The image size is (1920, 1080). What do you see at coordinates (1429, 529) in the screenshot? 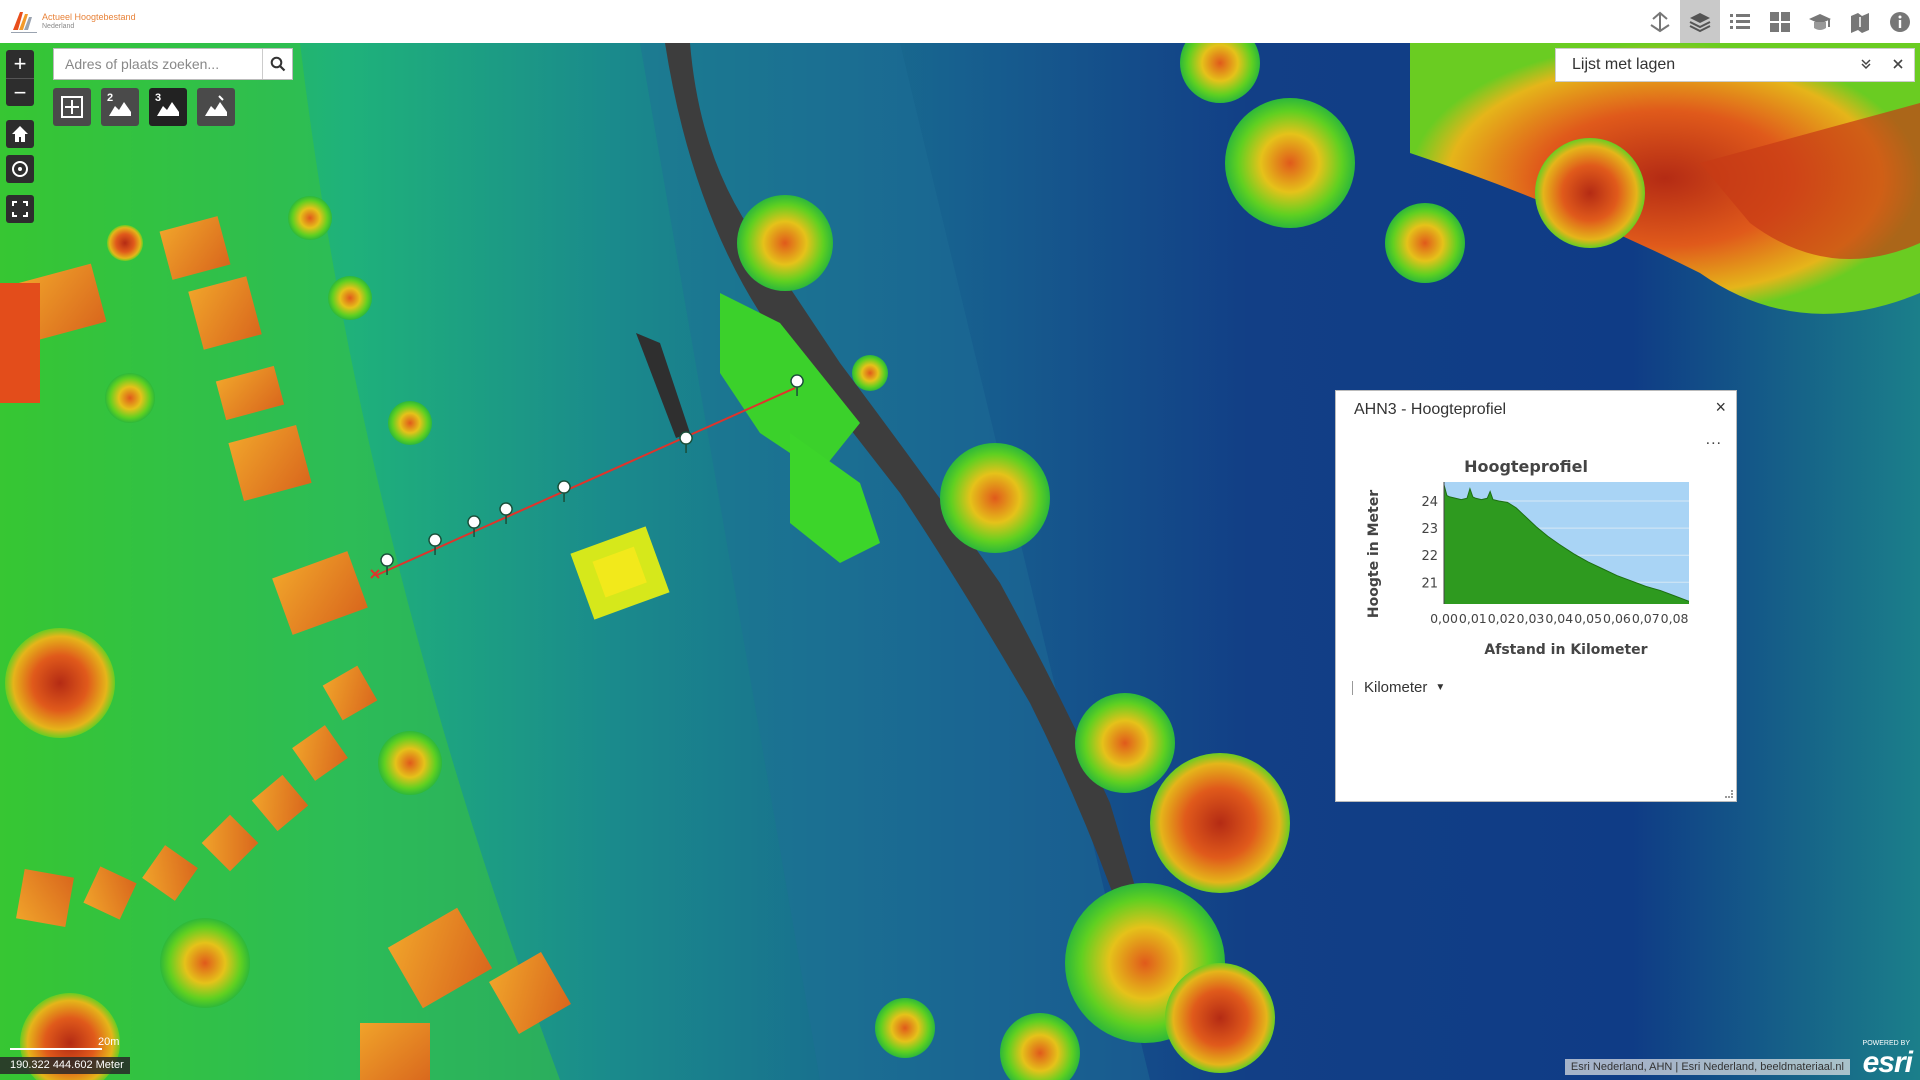
I see `y-tick-label: 23` at bounding box center [1429, 529].